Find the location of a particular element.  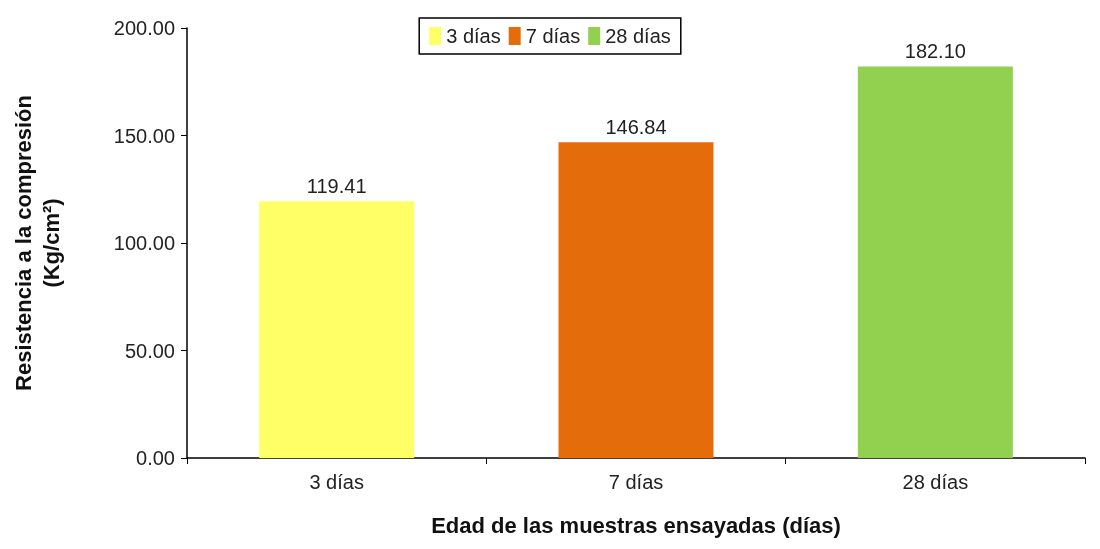

data-label: 182.10 is located at coordinates (935, 51).